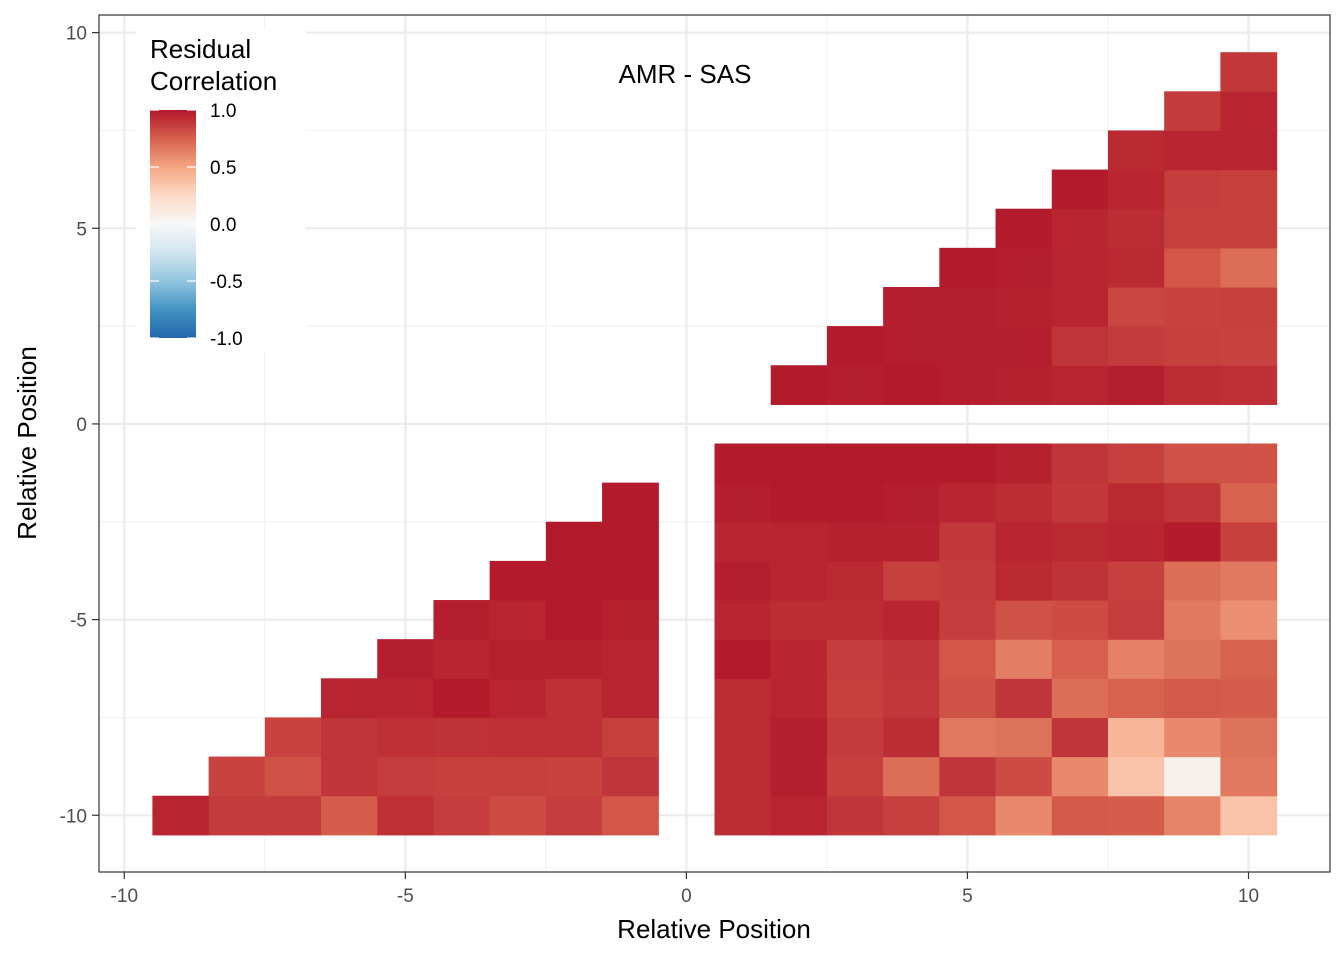 Image resolution: width=1344 pixels, height=965 pixels. Describe the element at coordinates (223, 225) in the screenshot. I see `legend-tick-label: 0.0` at that location.